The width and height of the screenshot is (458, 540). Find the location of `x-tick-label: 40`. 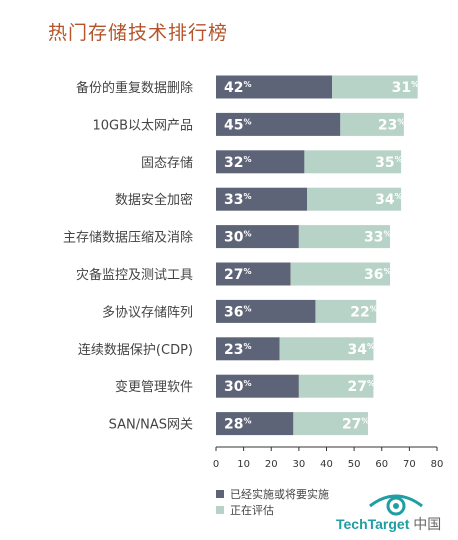

x-tick-label: 40 is located at coordinates (326, 464).